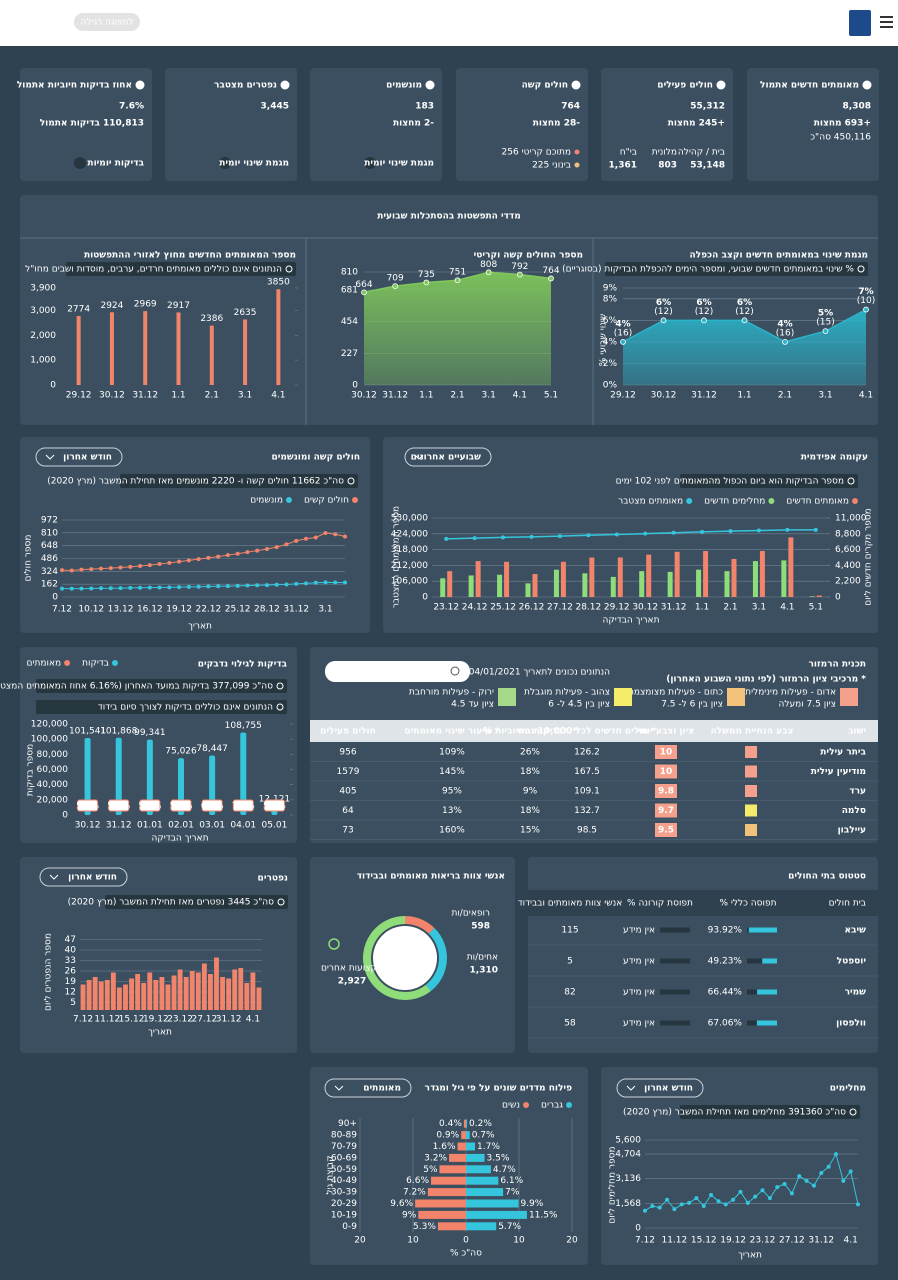 The height and width of the screenshot is (1280, 898). I want to click on value-label: 764, so click(550, 271).